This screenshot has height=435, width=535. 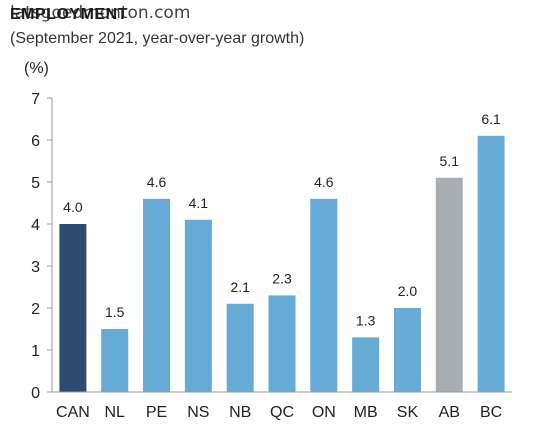 What do you see at coordinates (282, 412) in the screenshot?
I see `category-label-qc: QC` at bounding box center [282, 412].